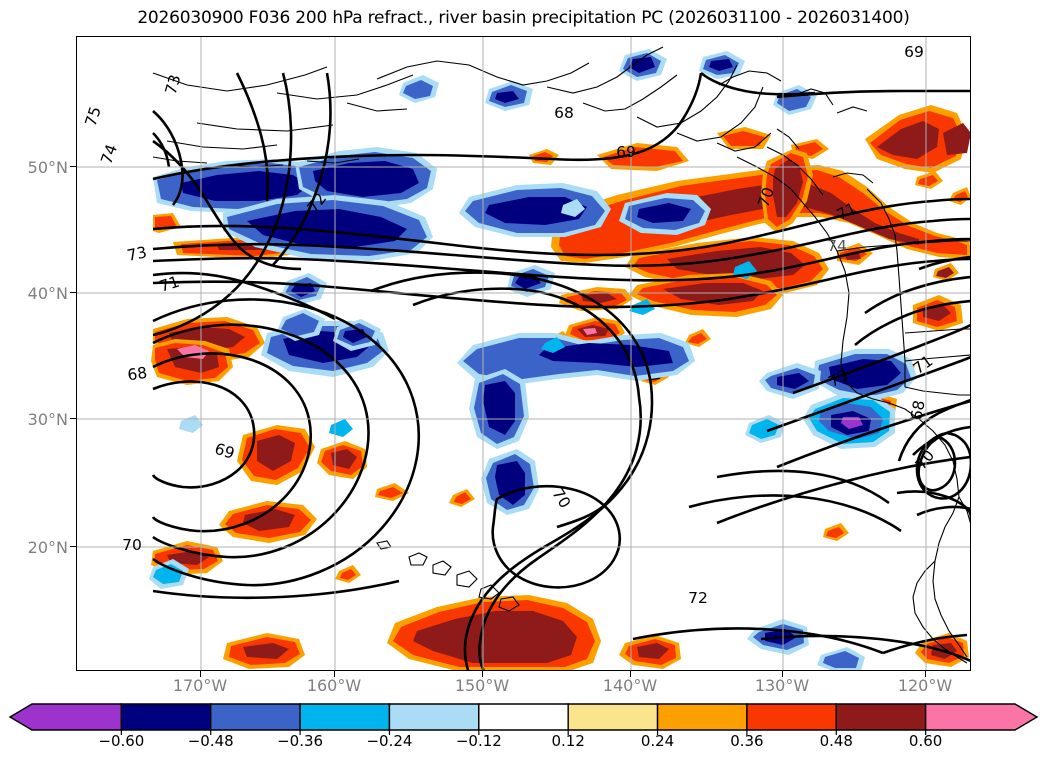  I want to click on colorbar-tick-label: −0.48, so click(210, 741).